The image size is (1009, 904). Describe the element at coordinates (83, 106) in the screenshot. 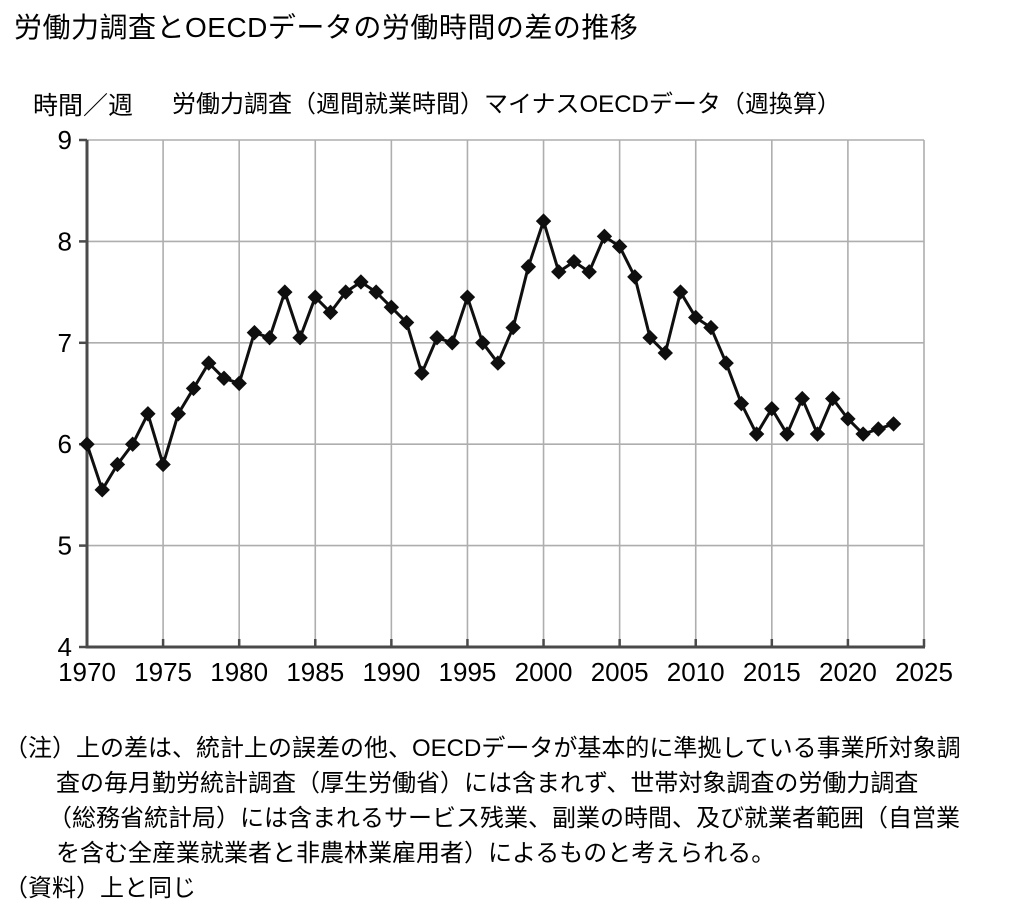

I see `y-axis-unit-label: 時間／週` at that location.